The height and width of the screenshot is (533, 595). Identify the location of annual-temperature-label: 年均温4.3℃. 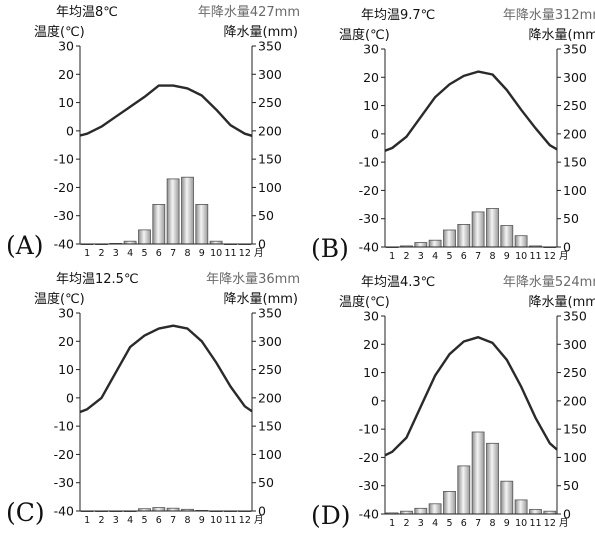
(398, 282).